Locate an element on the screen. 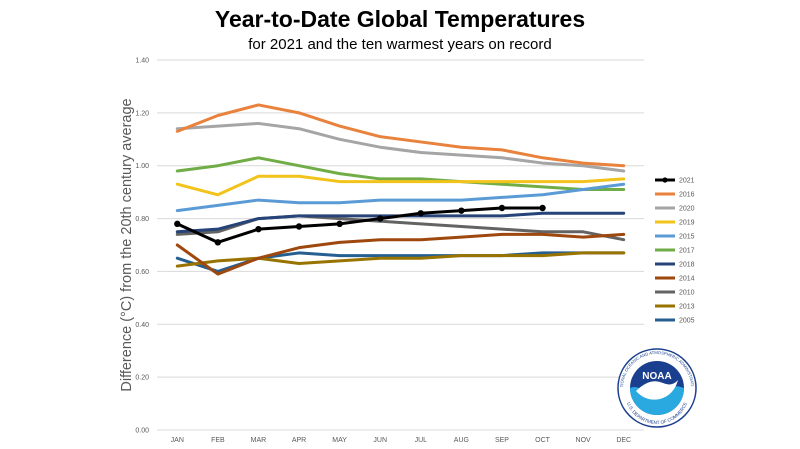 This screenshot has width=800, height=449. x-tick-label: SEP is located at coordinates (502, 440).